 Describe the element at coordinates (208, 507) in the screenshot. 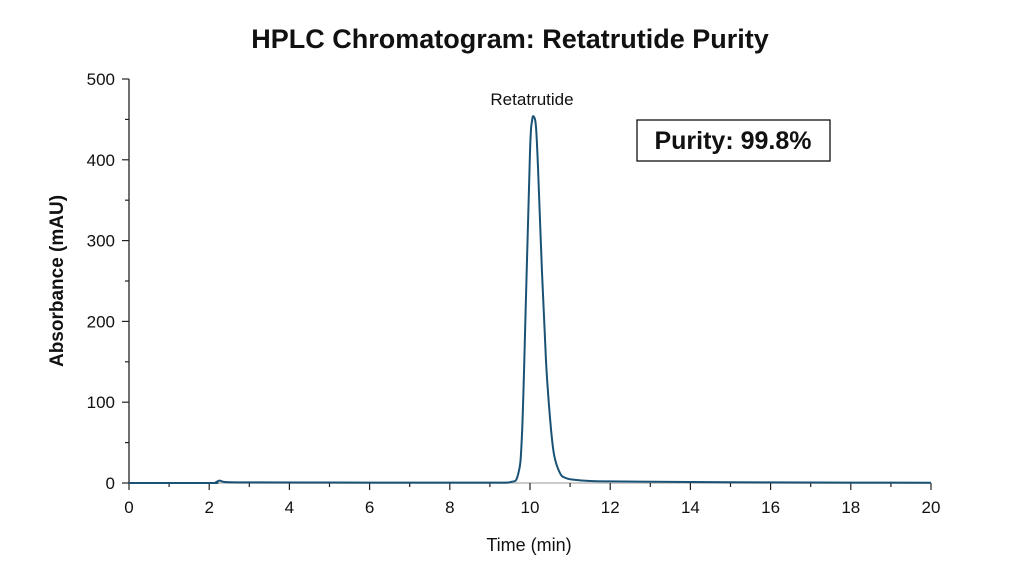

I see `x-tick-label: 2` at that location.